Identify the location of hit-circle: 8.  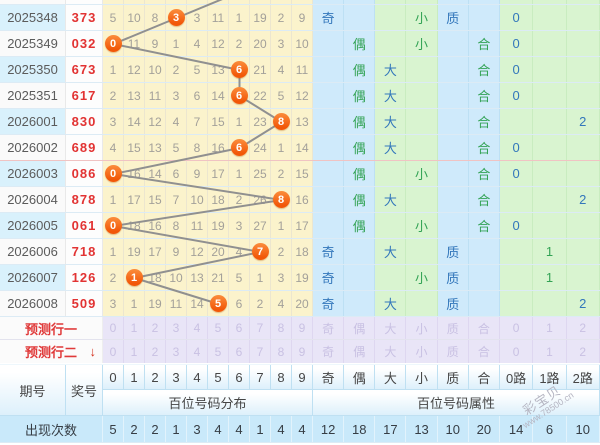
(281, 121).